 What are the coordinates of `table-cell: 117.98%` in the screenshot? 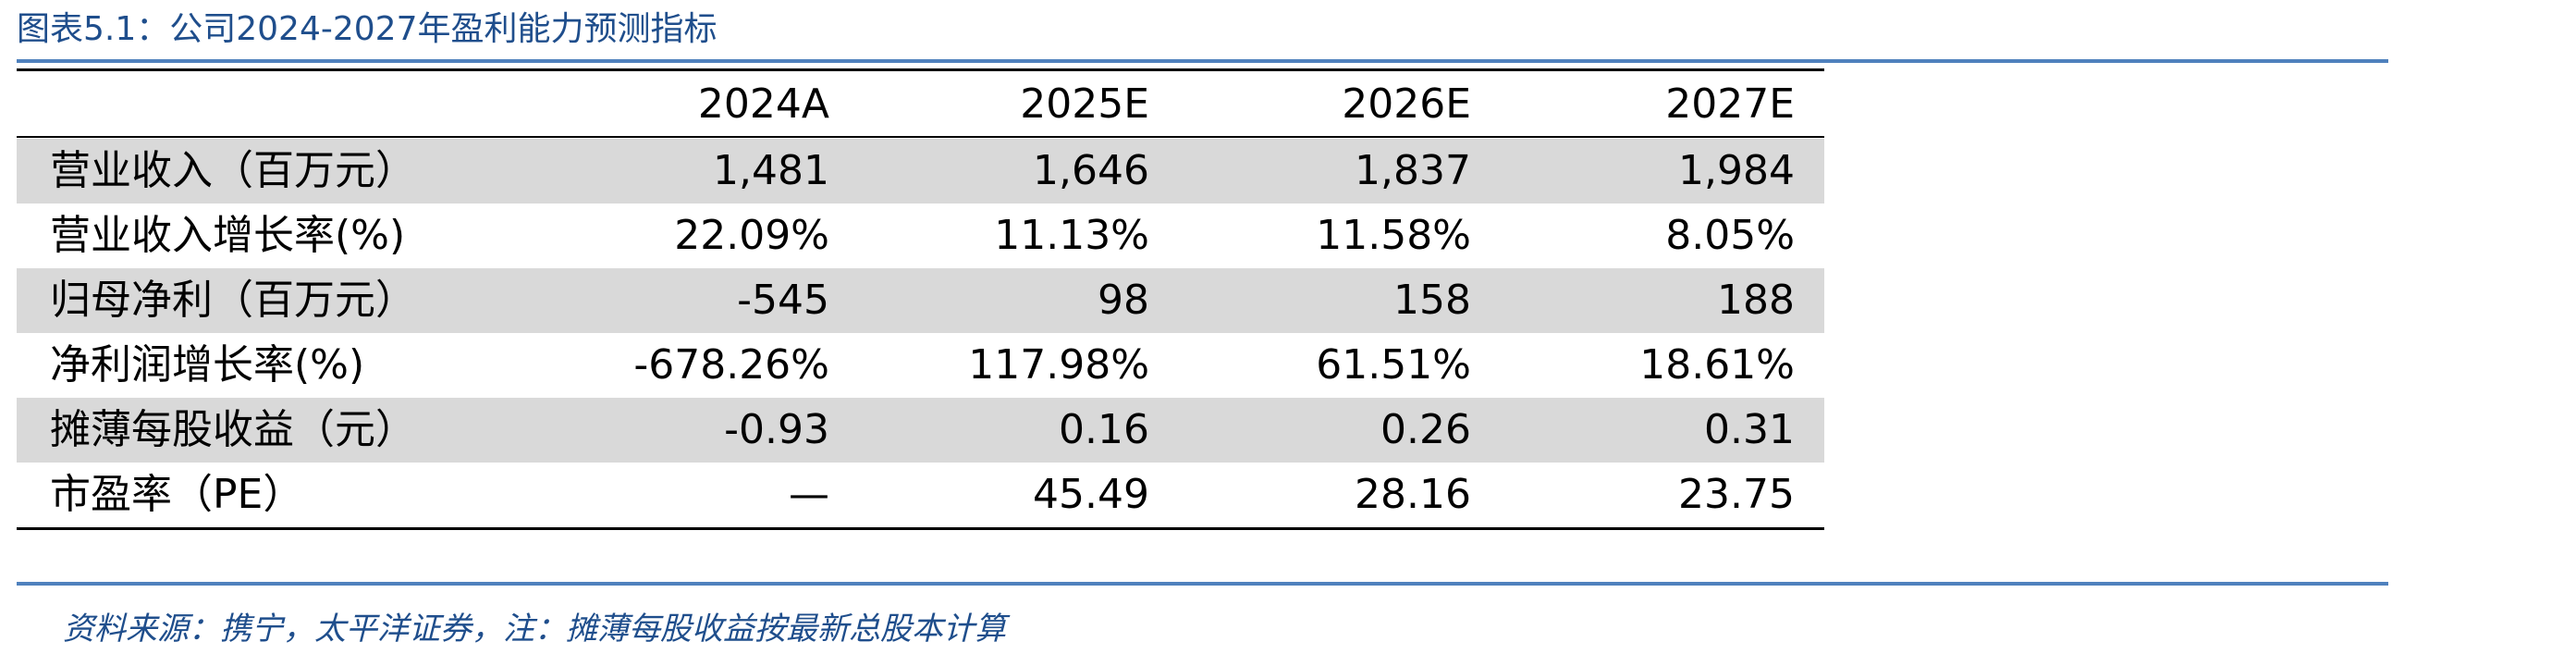 It's located at (1058, 365).